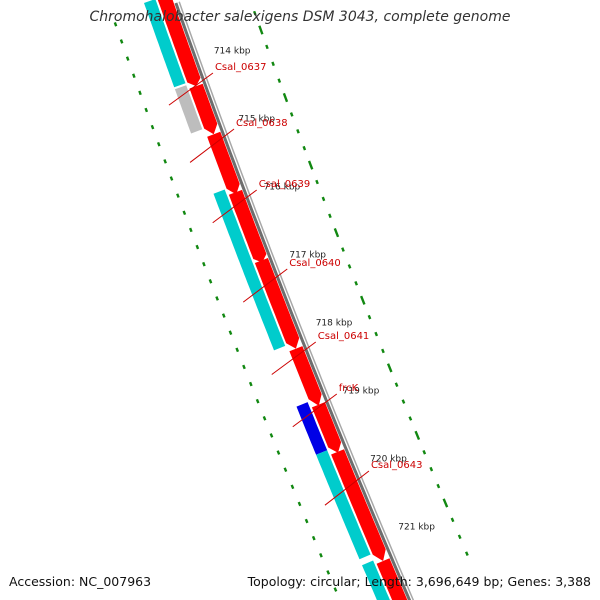  I want to click on gene-label: Csal_0643, so click(397, 465).